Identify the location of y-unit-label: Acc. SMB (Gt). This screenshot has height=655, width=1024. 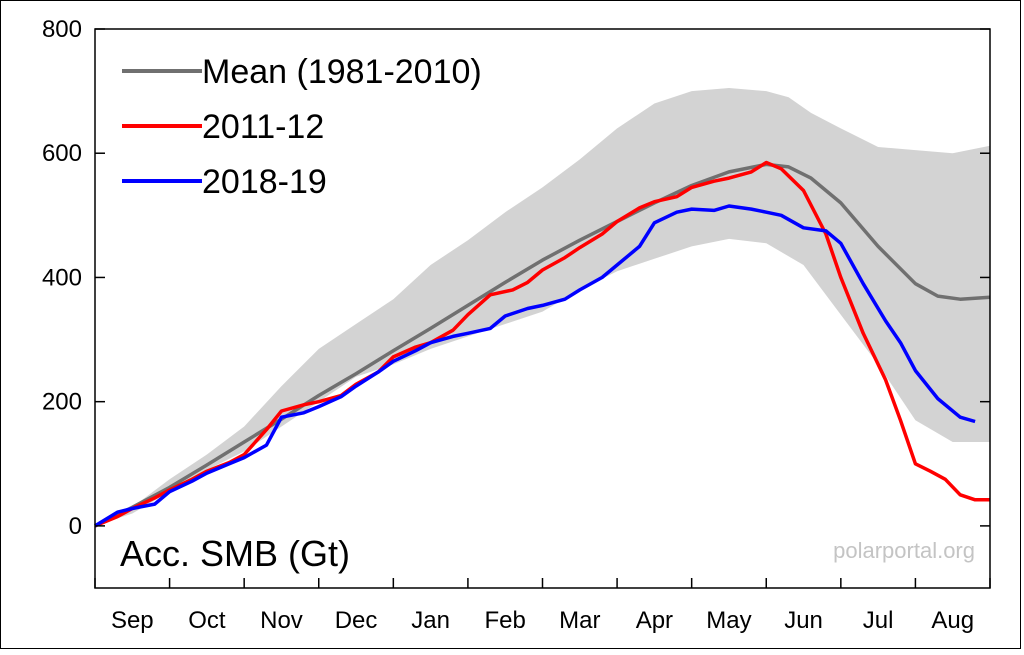
(235, 553).